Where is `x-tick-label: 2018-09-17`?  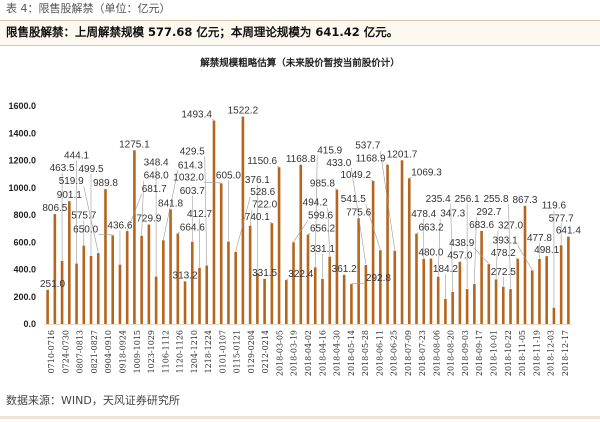 x-tick-label: 2018-09-17 is located at coordinates (479, 353).